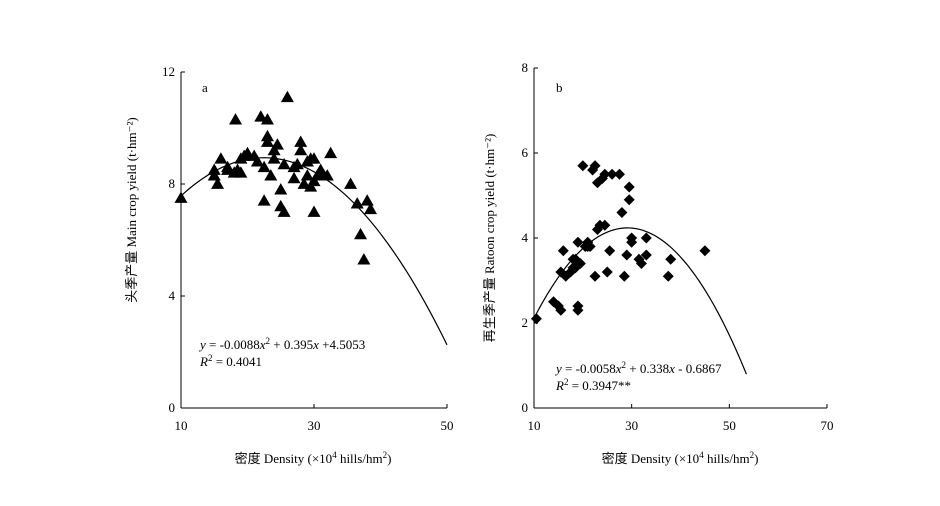  I want to click on panel-a-y-axis-title: 头季产量 Main crop yield (t·hm⁻²), so click(131, 210).